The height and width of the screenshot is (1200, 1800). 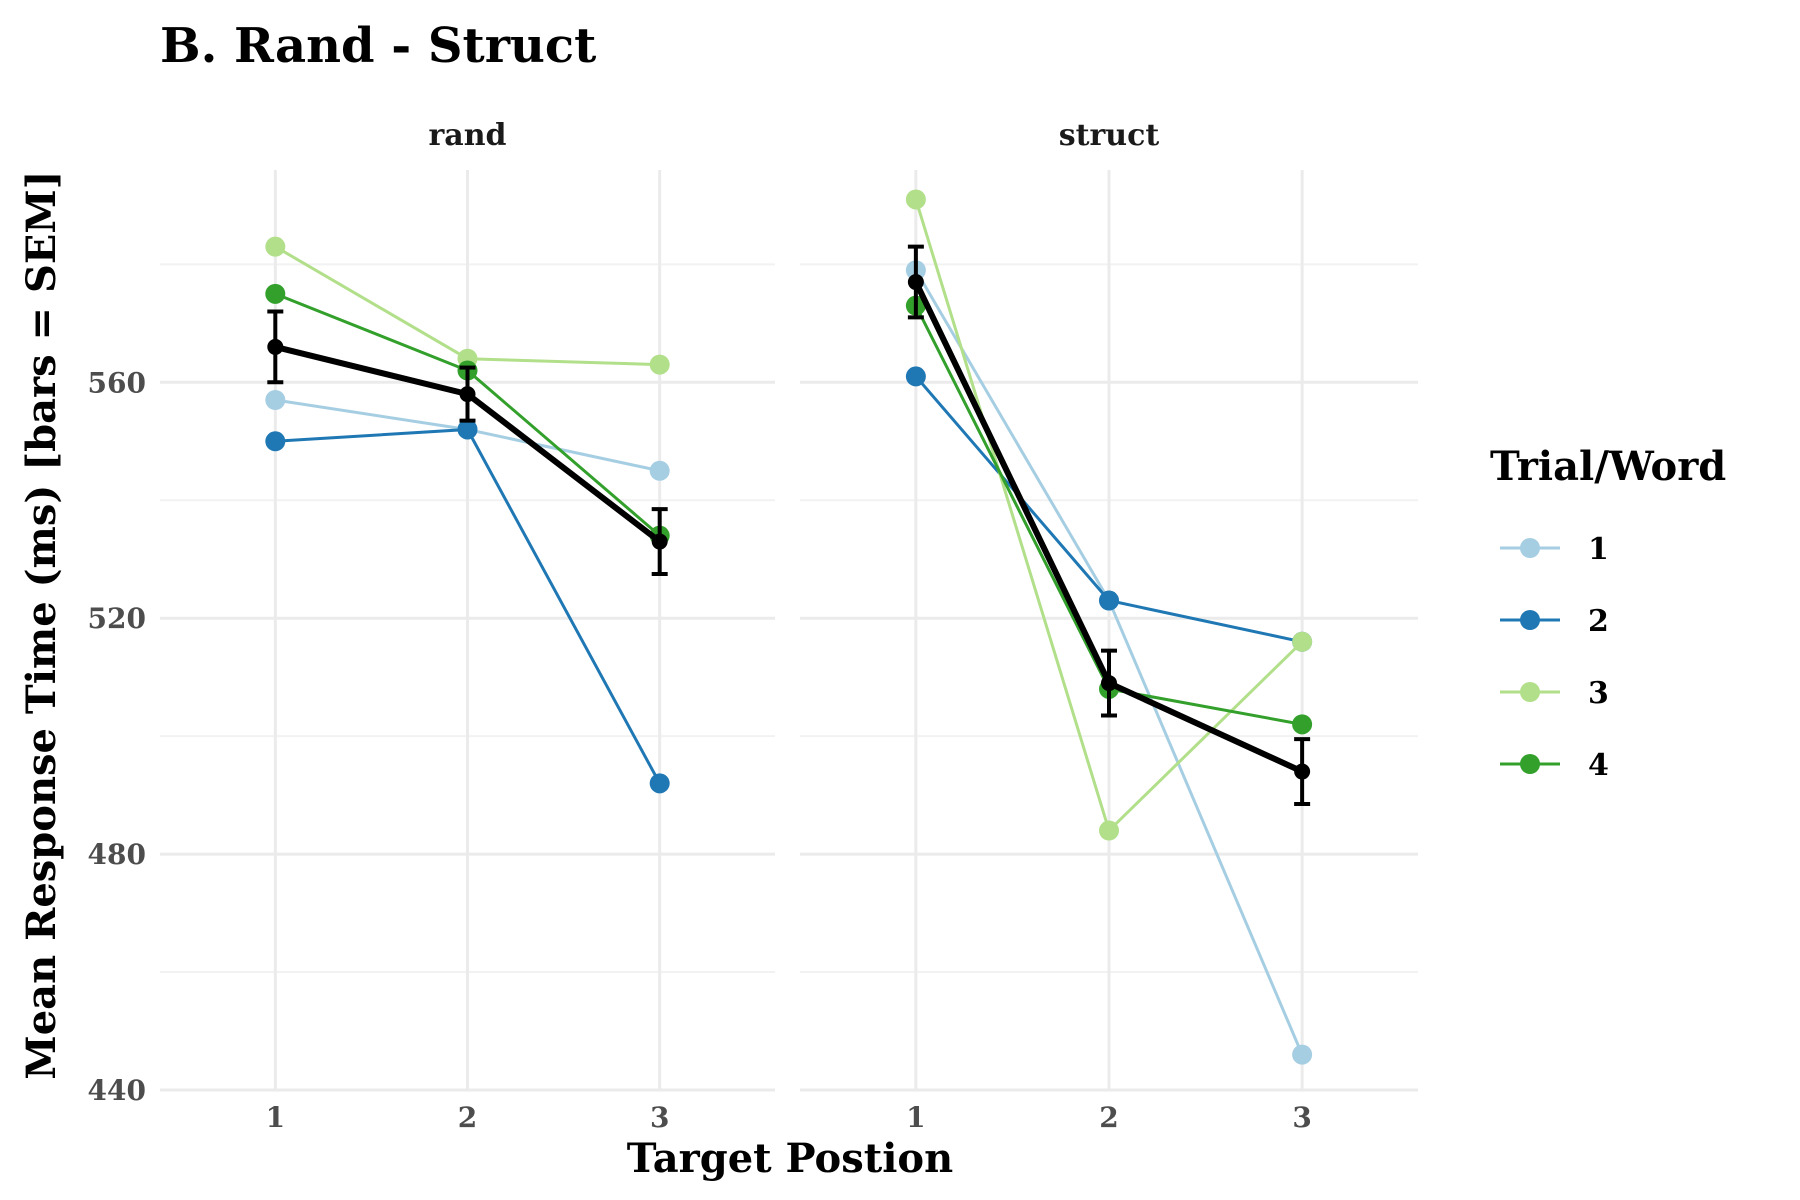 I want to click on legend-label: 3, so click(x=1598, y=693).